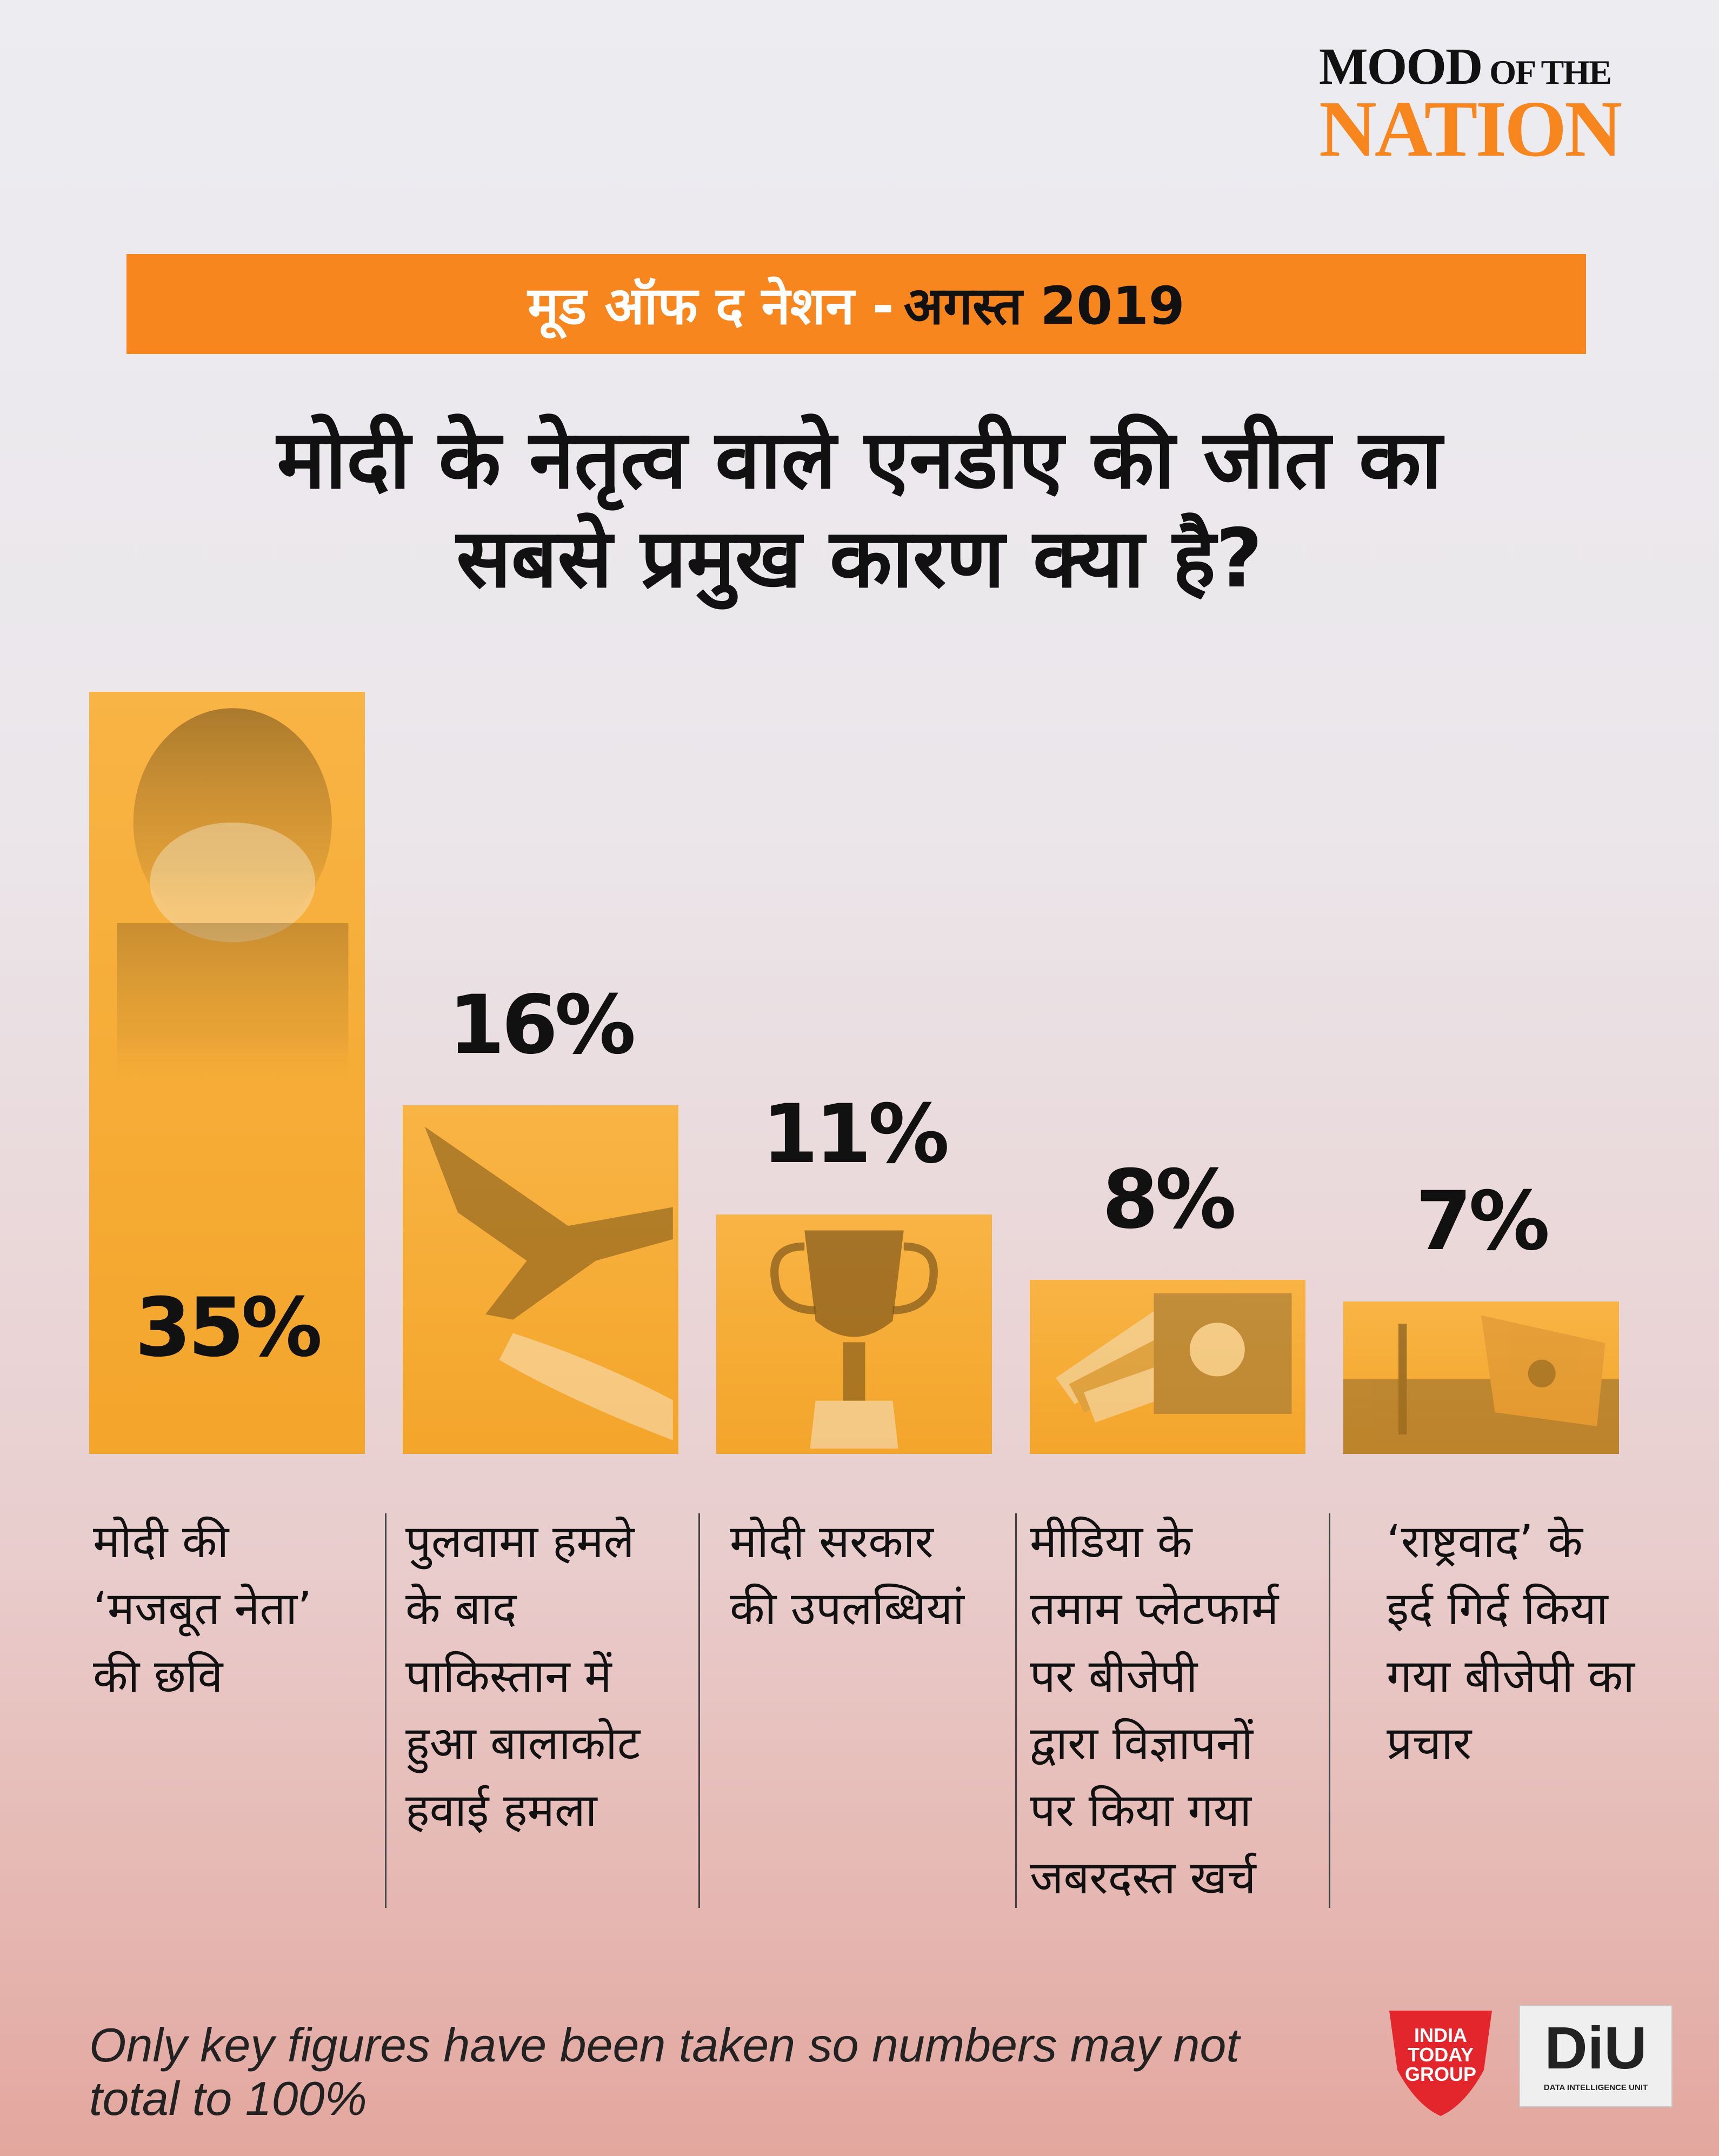 The width and height of the screenshot is (1719, 2156). I want to click on diu-logo-subtext: DATA INTELLIGENCE UNIT, so click(1596, 2087).